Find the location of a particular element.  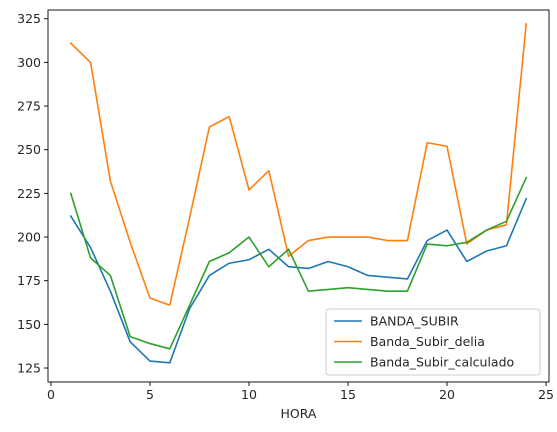

y-tick-label: 250 is located at coordinates (29, 149).